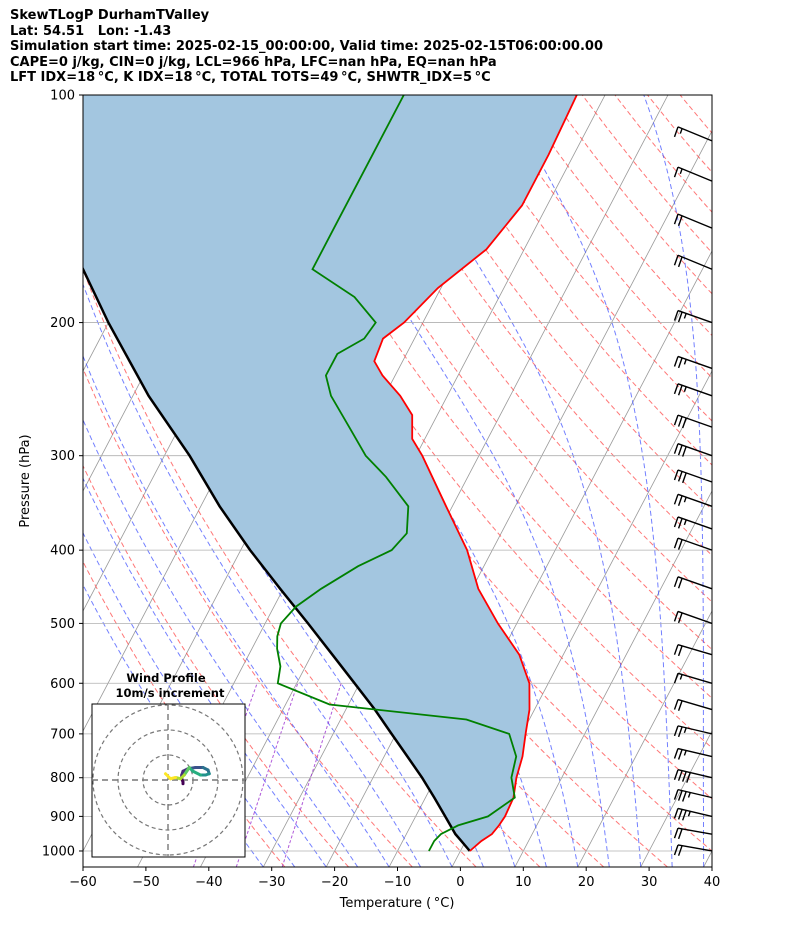 The image size is (794, 937). What do you see at coordinates (780, 481) in the screenshot?
I see `isotherm-line` at bounding box center [780, 481].